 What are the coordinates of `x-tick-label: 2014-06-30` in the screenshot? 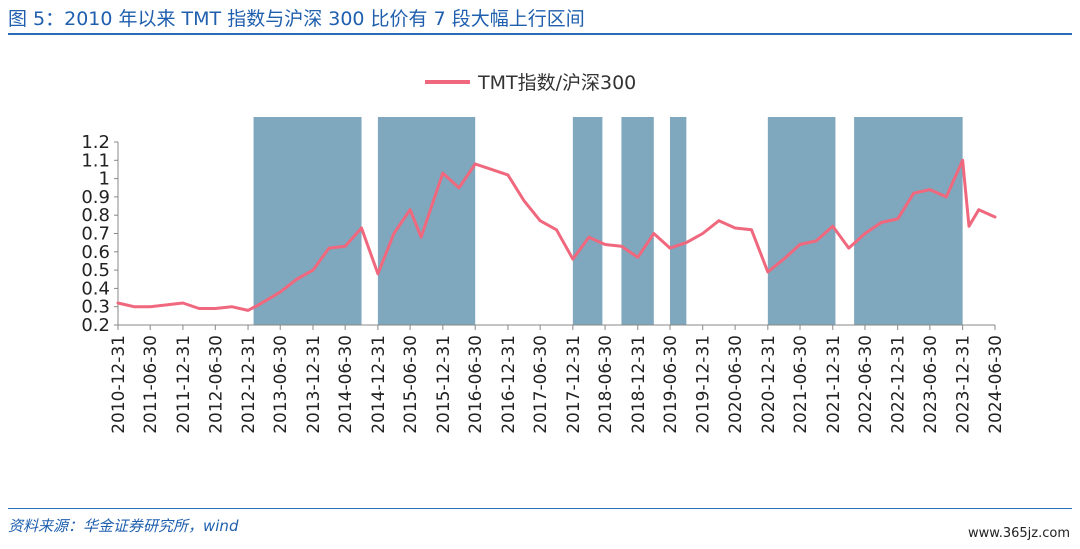 It's located at (346, 384).